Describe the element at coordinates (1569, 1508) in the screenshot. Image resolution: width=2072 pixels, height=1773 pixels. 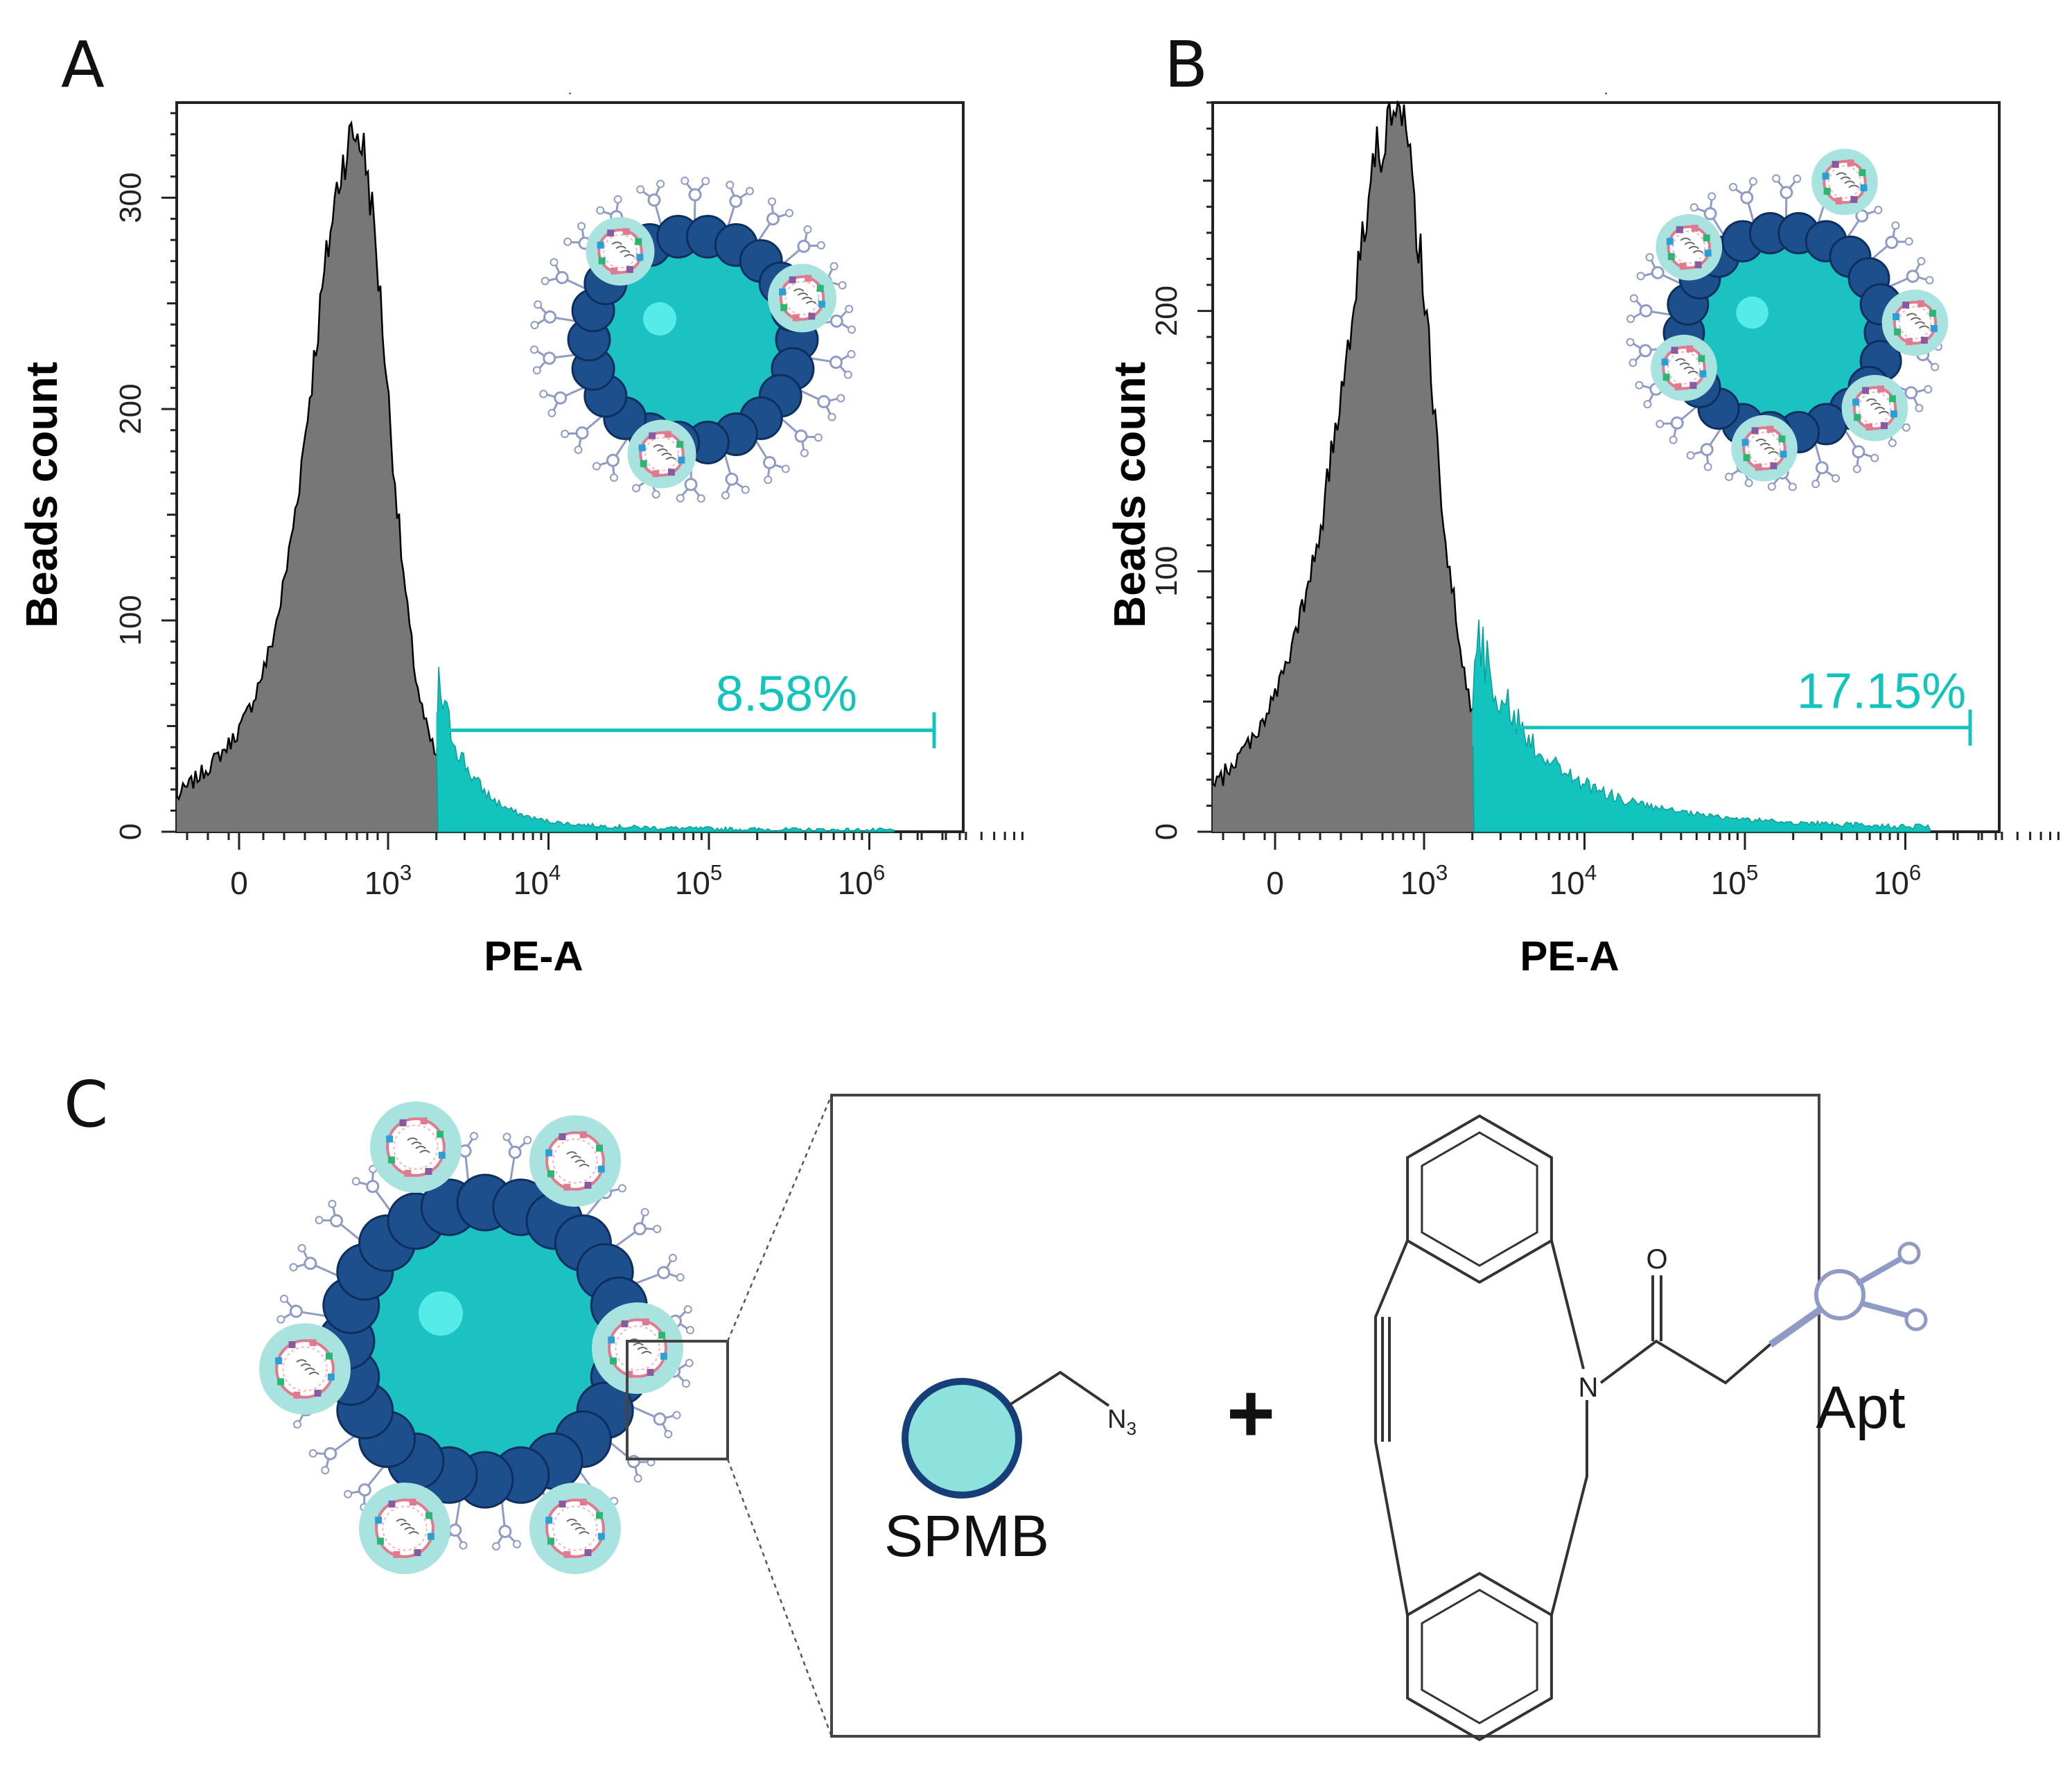
I see `n-ch2` at that location.